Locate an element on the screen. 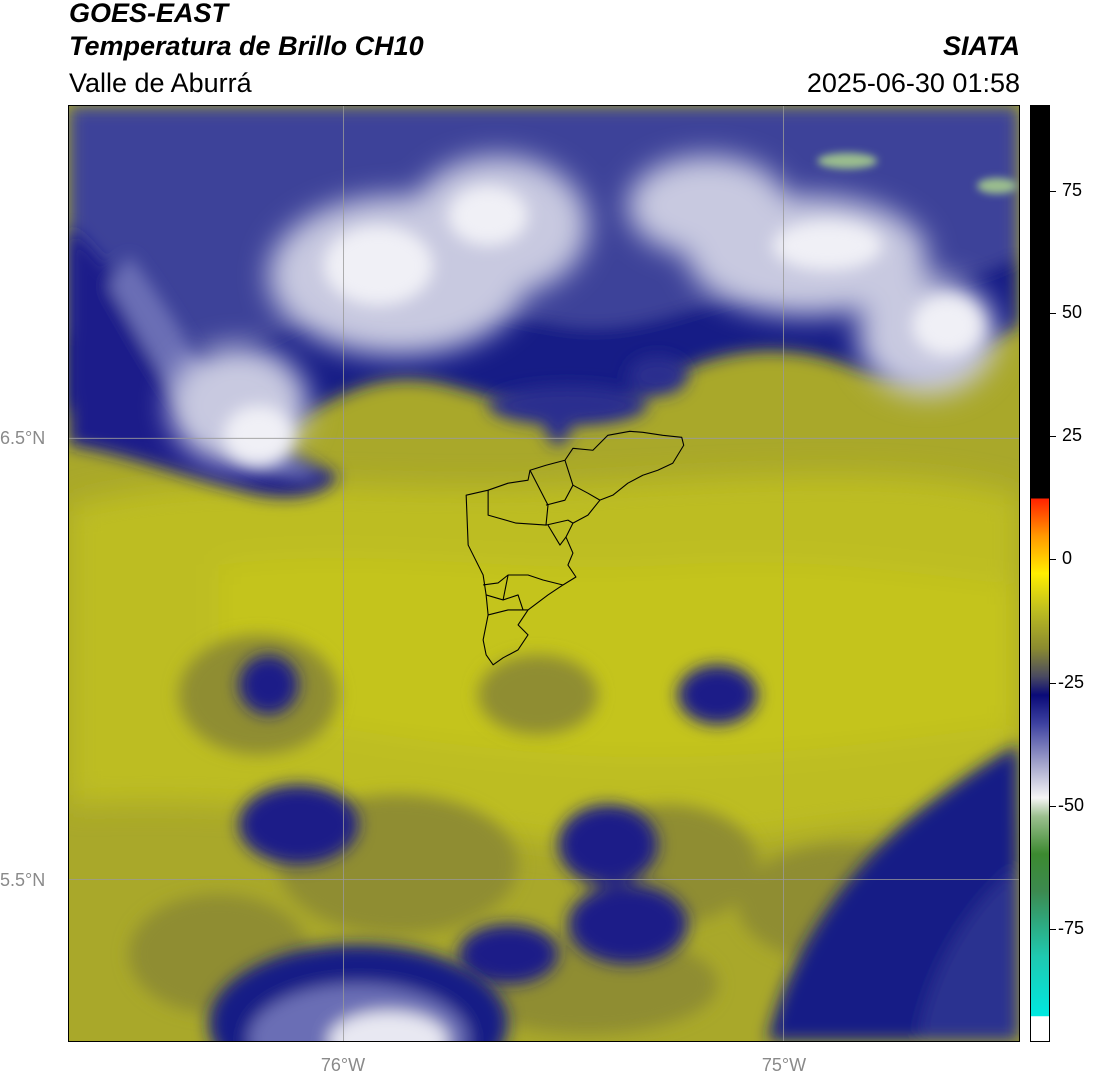 Image resolution: width=1094 pixels, height=1078 pixels. green-cloud-specks is located at coordinates (917, 173).